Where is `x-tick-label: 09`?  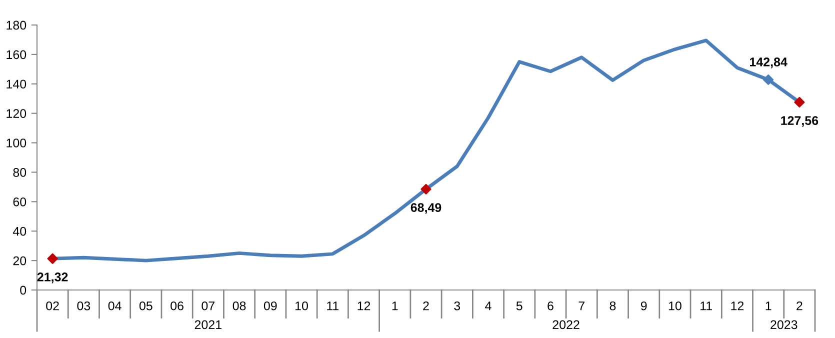 x-tick-label: 09 is located at coordinates (270, 305).